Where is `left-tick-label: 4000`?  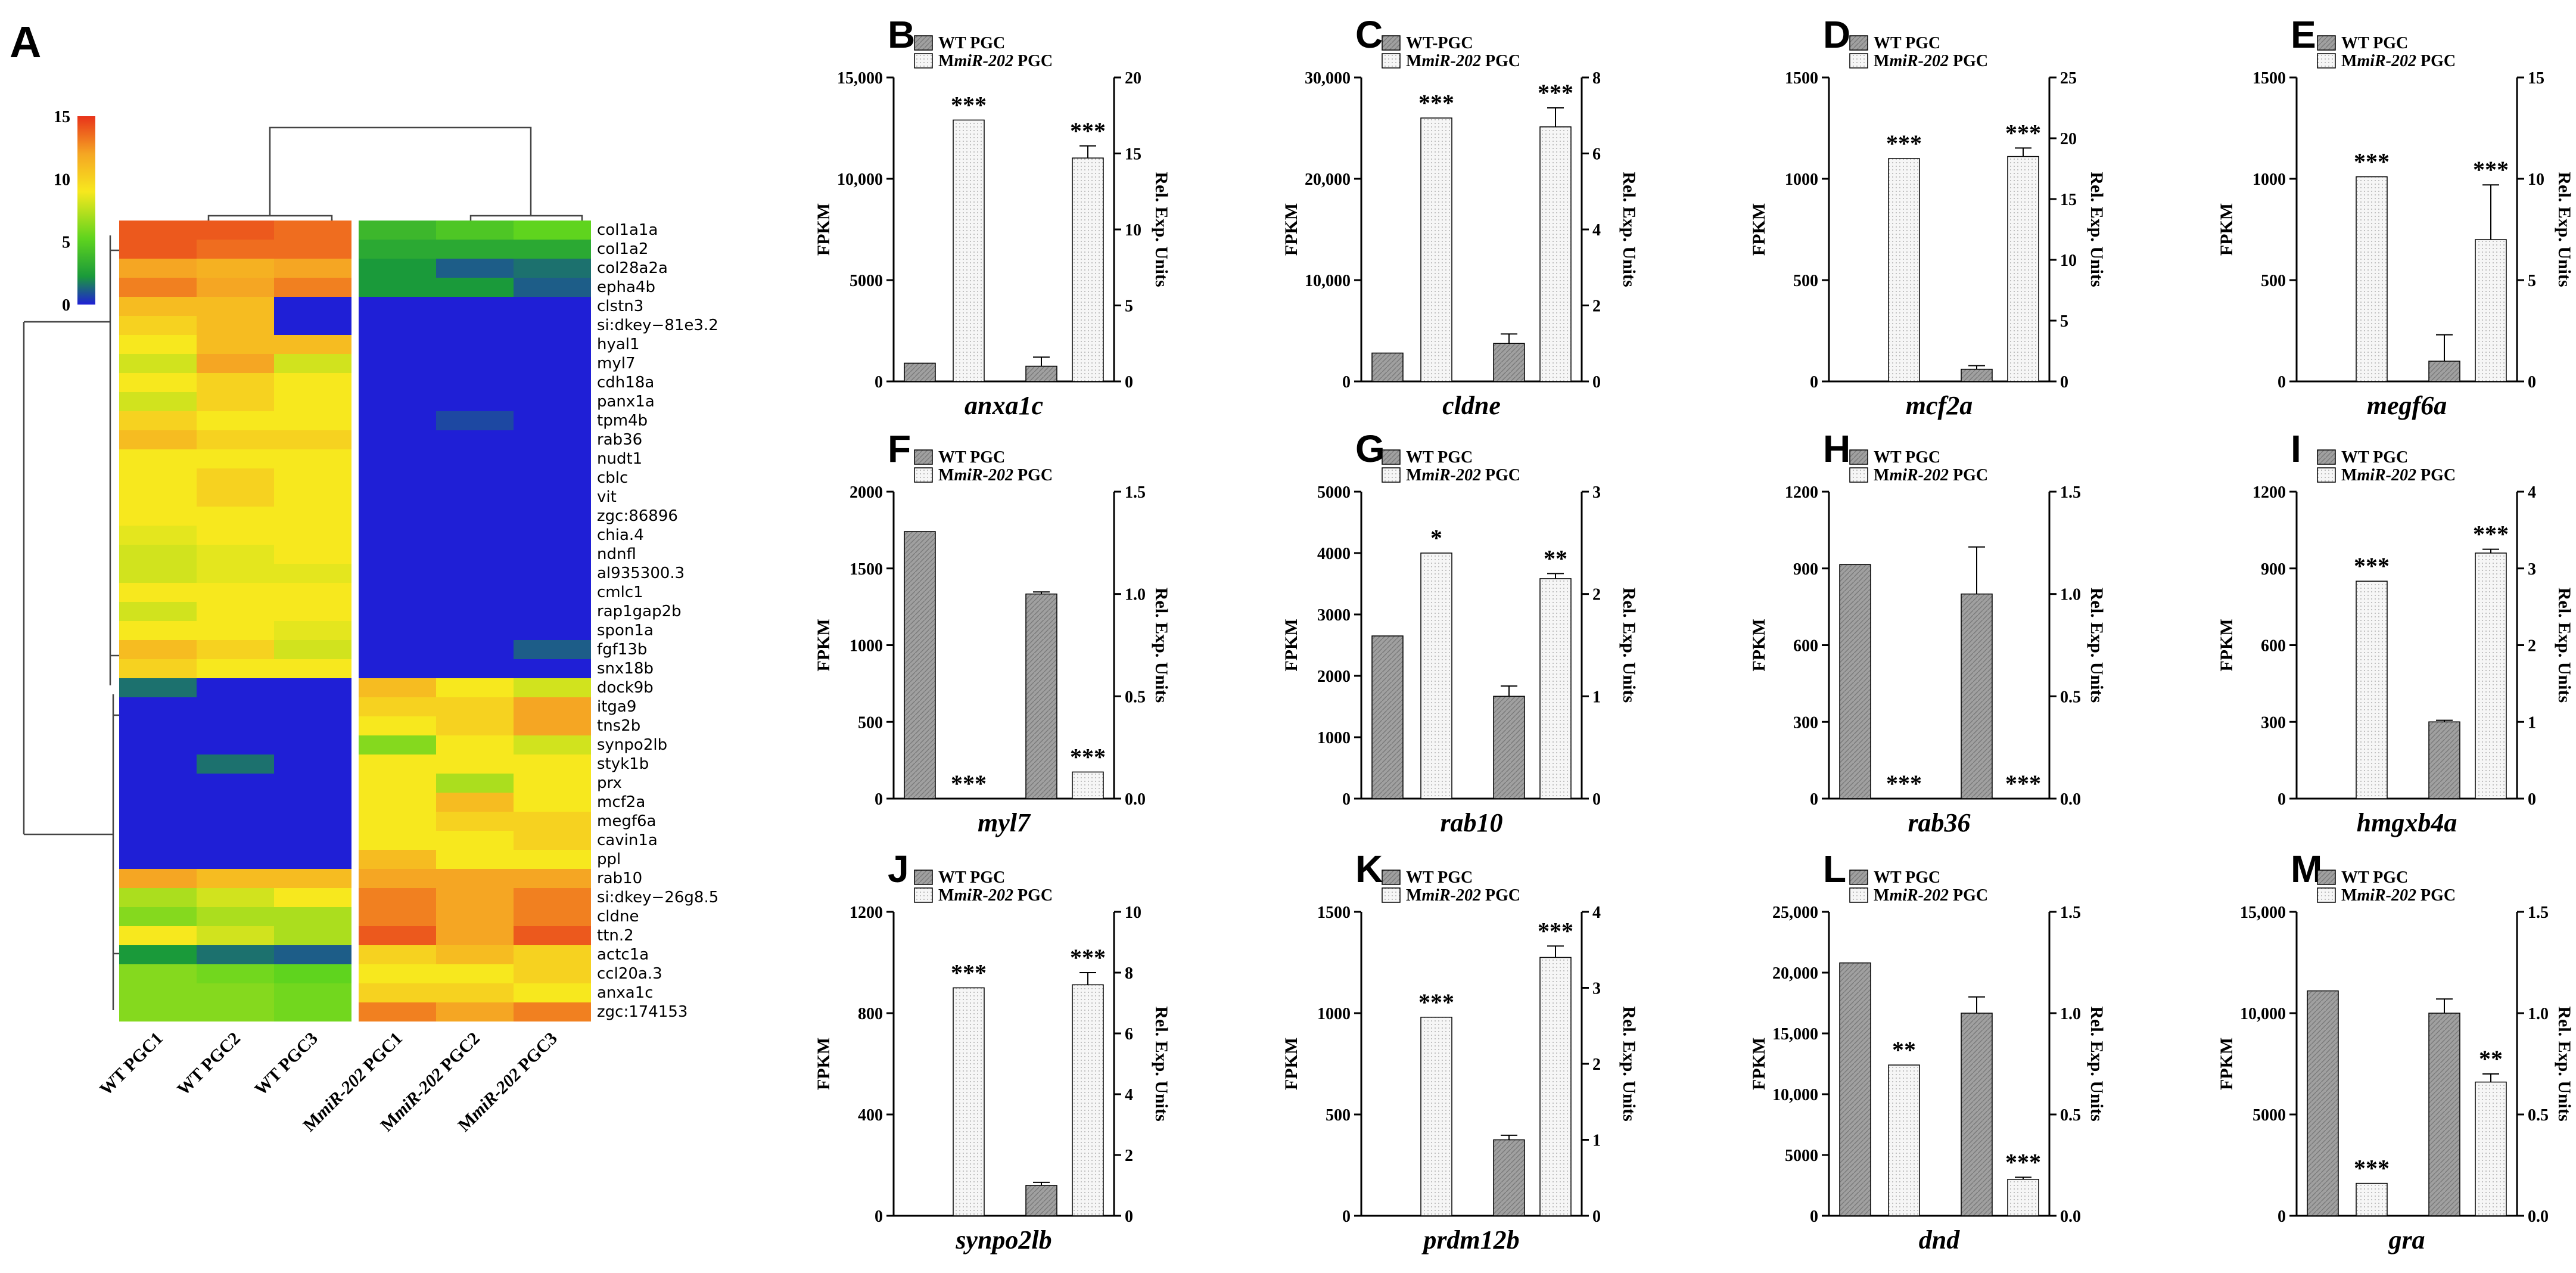
left-tick-label: 4000 is located at coordinates (1334, 554).